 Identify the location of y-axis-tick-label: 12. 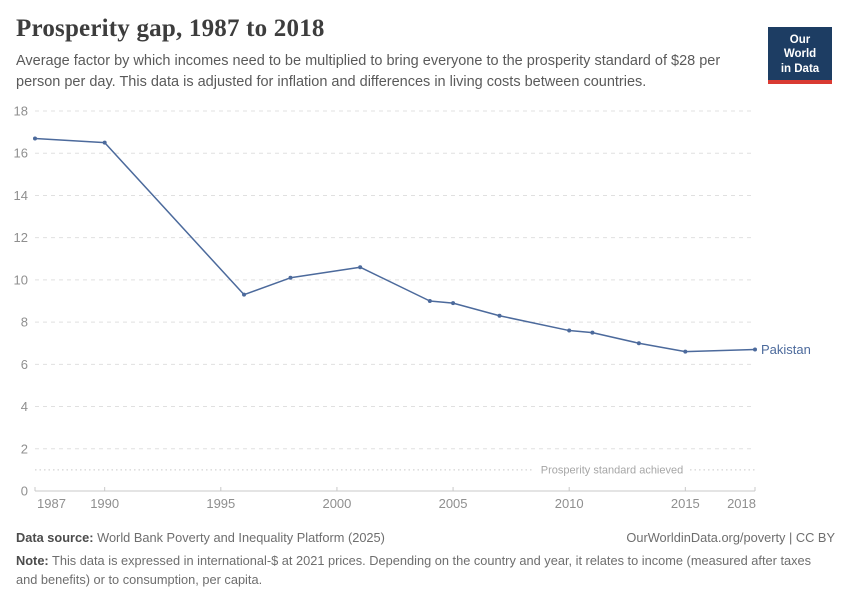
(21, 237).